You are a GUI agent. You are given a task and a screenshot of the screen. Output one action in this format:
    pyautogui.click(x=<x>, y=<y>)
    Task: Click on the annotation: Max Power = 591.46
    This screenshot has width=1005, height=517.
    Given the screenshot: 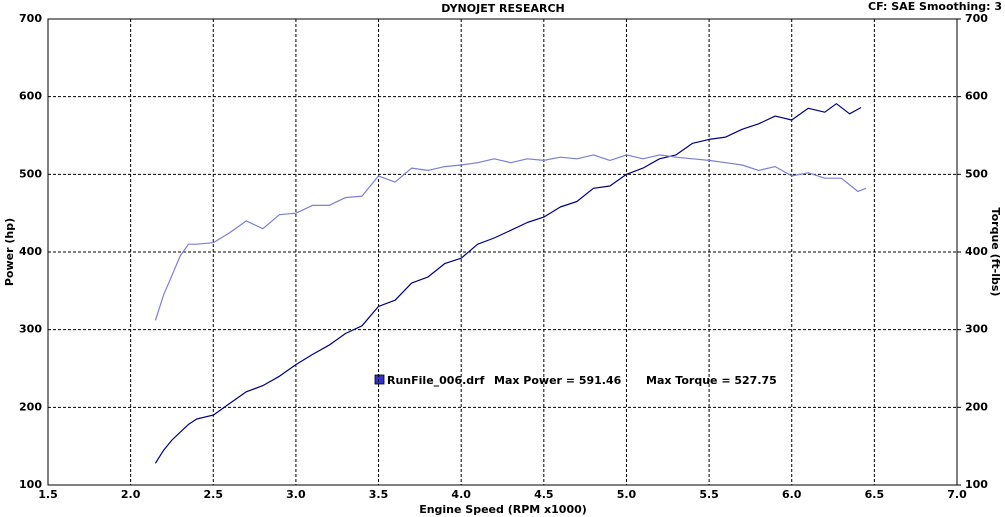 What is the action you would take?
    pyautogui.click(x=558, y=380)
    